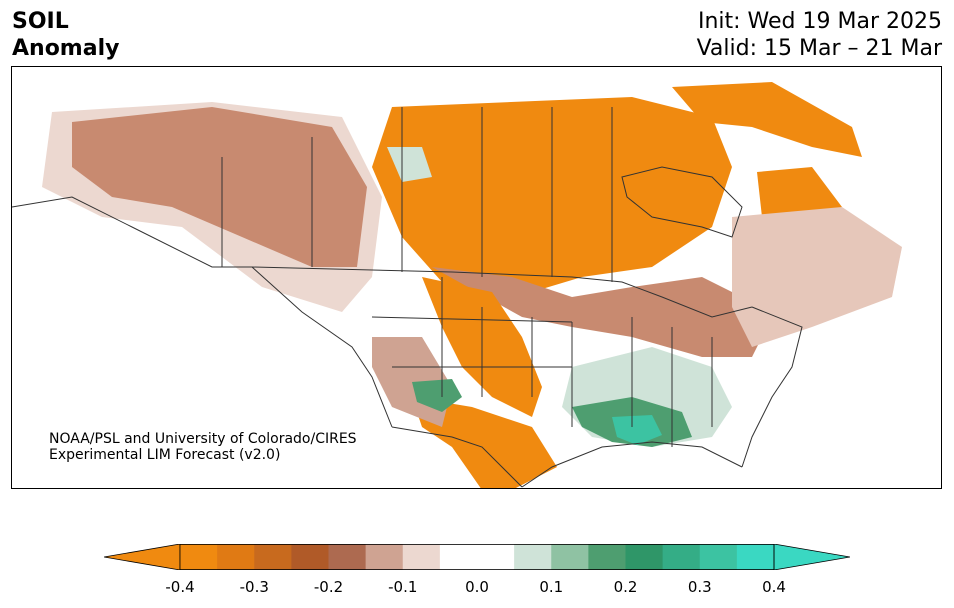 The width and height of the screenshot is (954, 608). I want to click on east-coast, so click(772, 387).